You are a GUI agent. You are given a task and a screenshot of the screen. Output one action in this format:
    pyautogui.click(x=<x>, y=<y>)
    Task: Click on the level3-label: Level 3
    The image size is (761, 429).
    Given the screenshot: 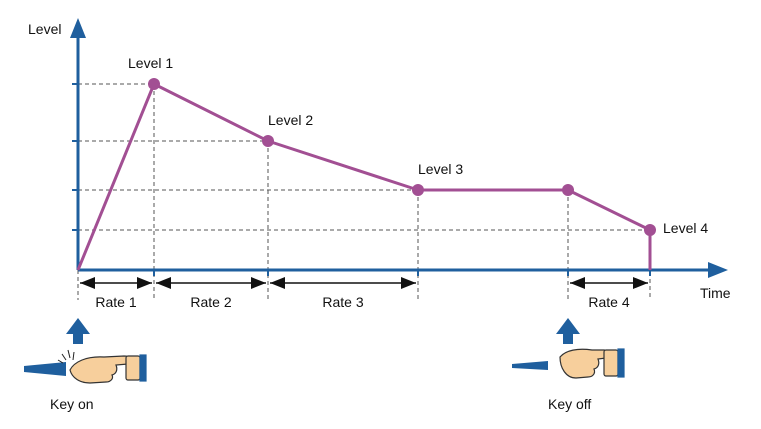 What is the action you would take?
    pyautogui.click(x=440, y=169)
    